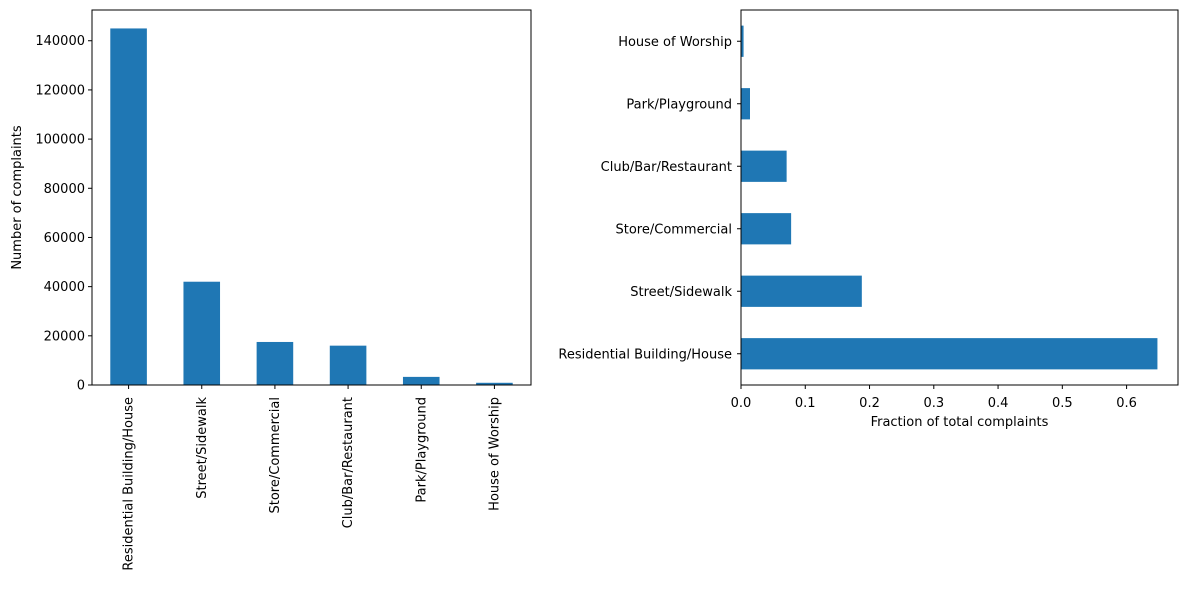 The height and width of the screenshot is (590, 1189). What do you see at coordinates (81, 386) in the screenshot?
I see `y-tick-label: 0` at bounding box center [81, 386].